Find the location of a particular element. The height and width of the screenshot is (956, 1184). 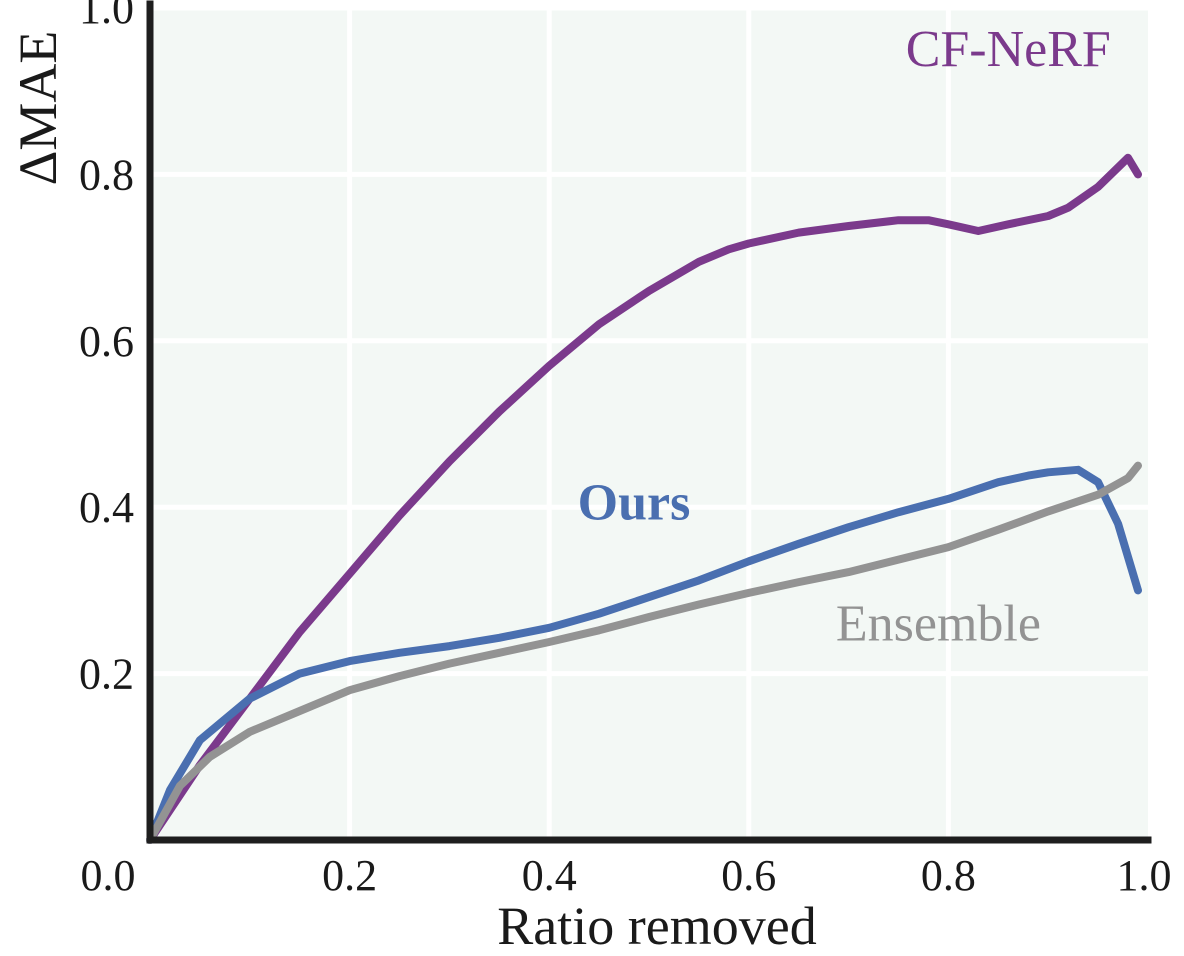

series-label-cf-nerf: CF-NeRF is located at coordinates (1008, 49).